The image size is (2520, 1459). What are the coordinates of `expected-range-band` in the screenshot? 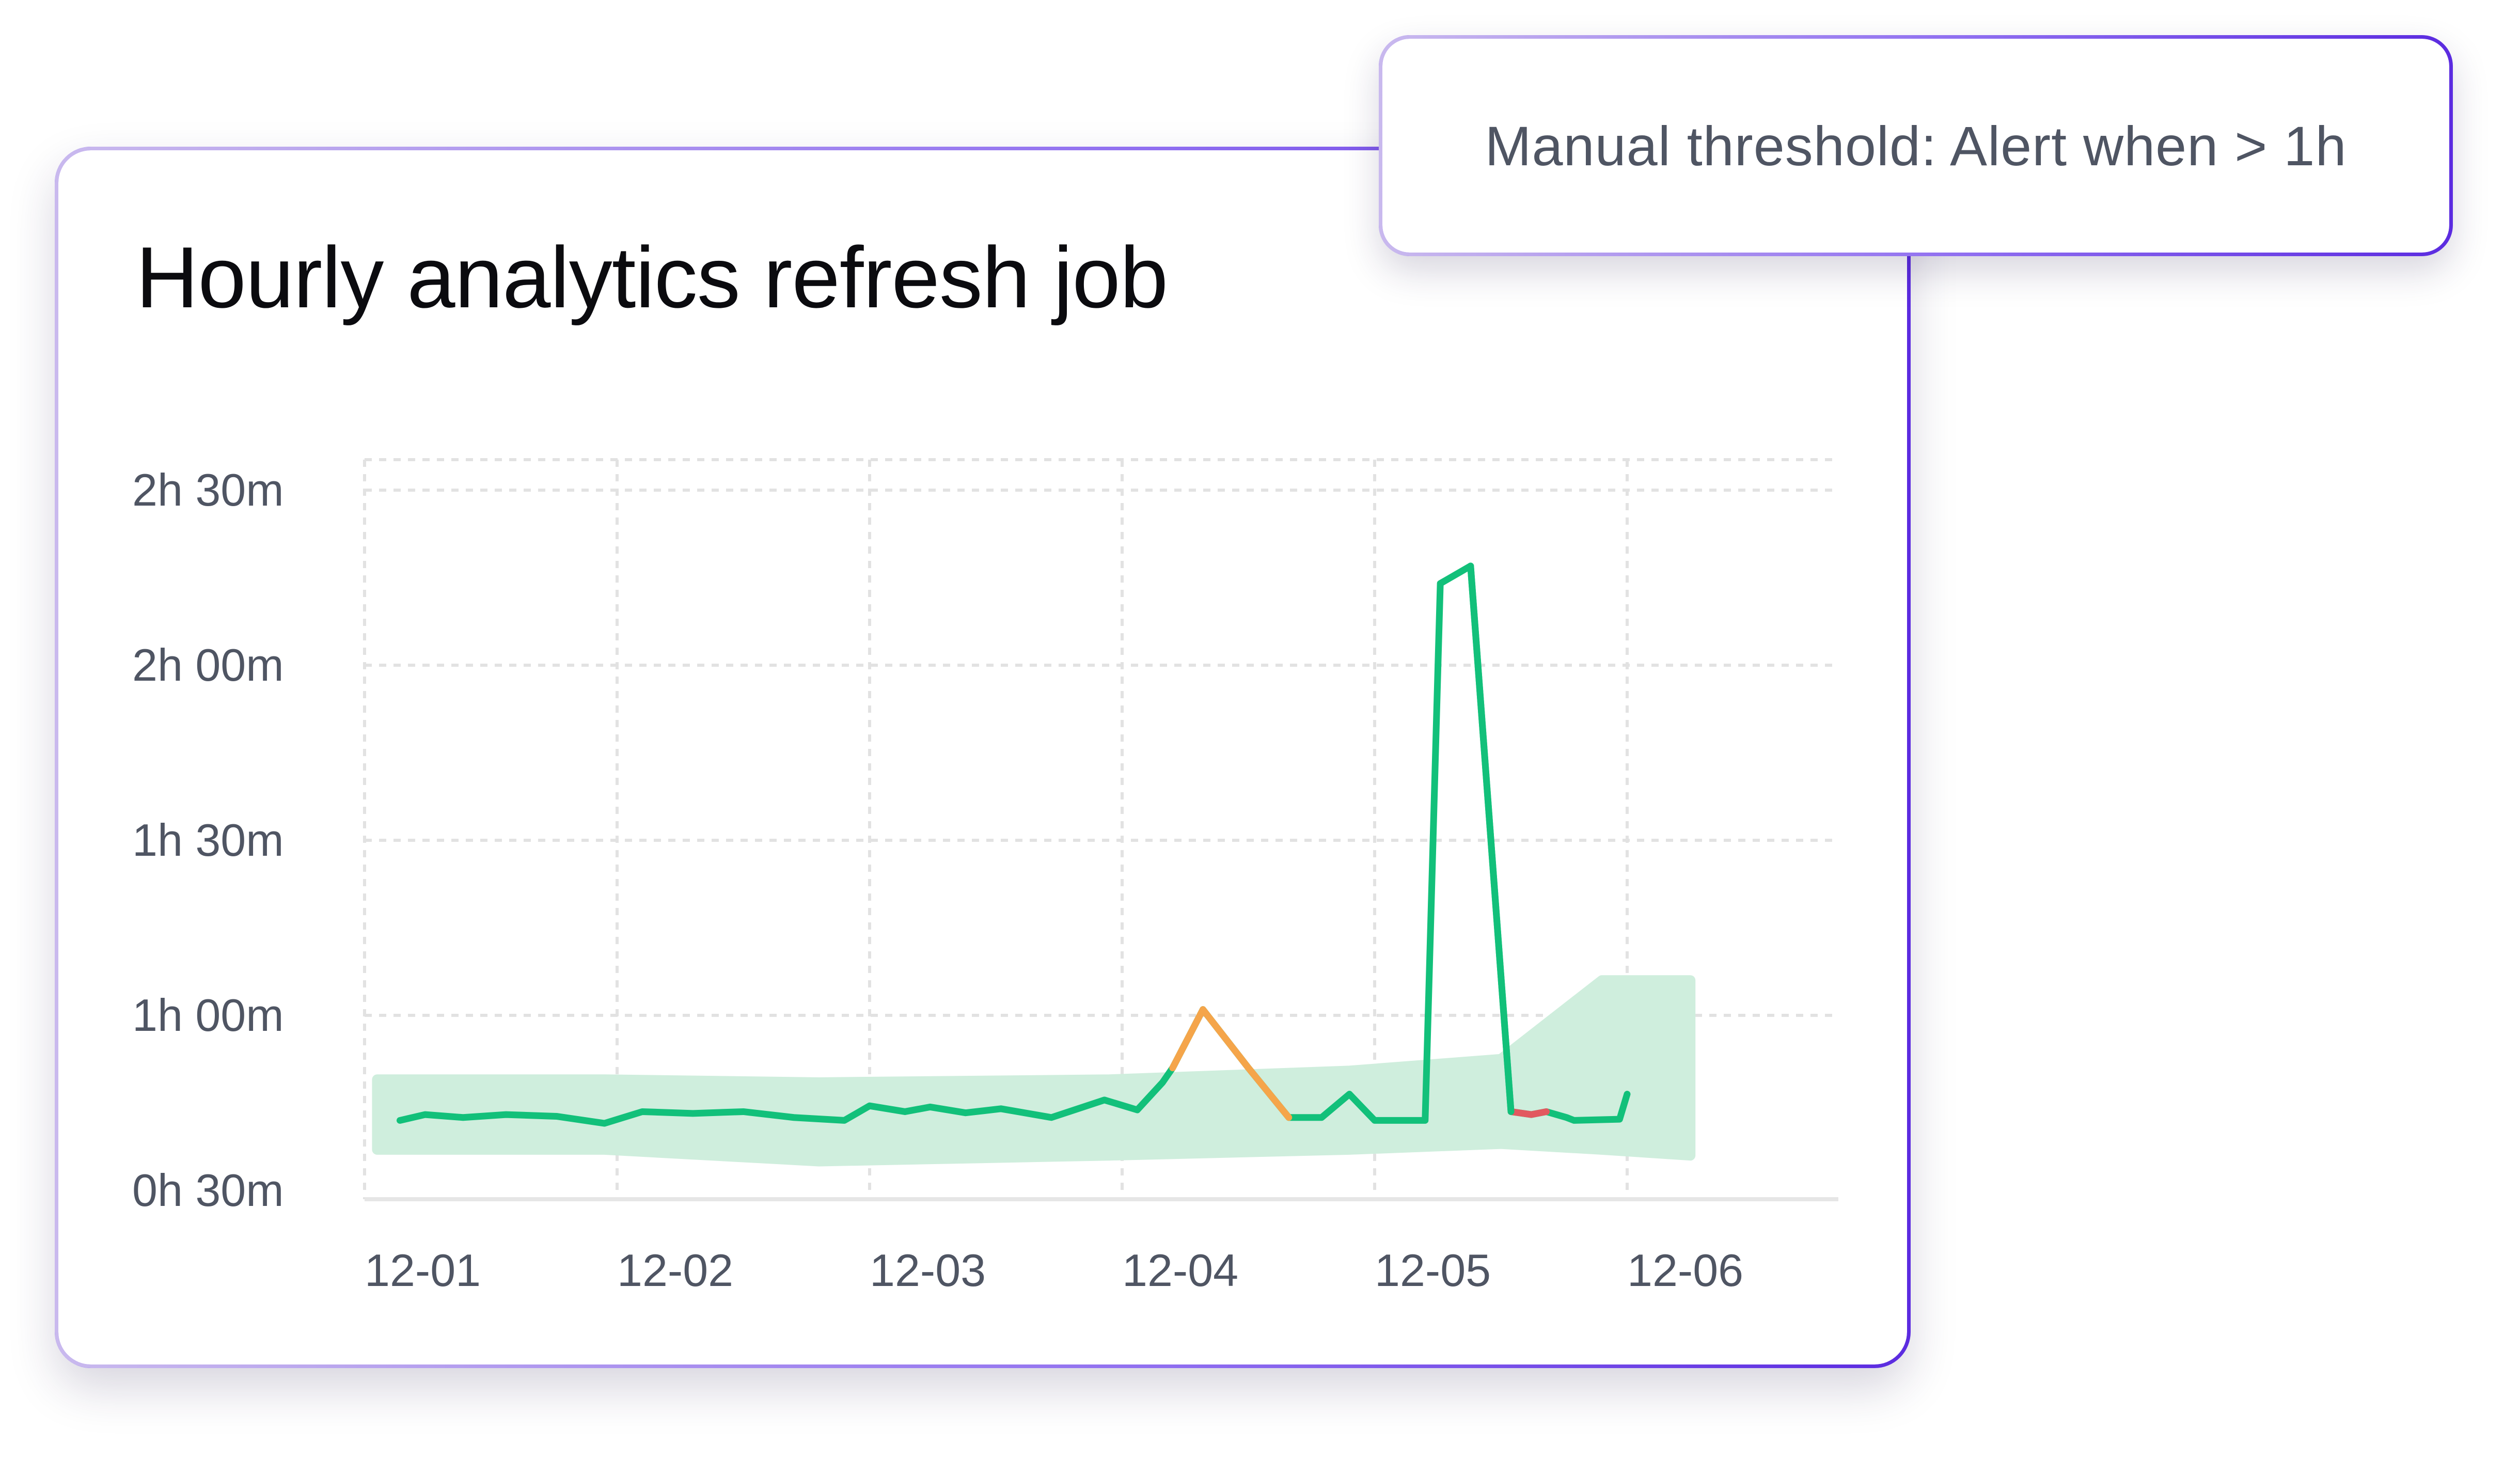 It's located at (1034, 1071).